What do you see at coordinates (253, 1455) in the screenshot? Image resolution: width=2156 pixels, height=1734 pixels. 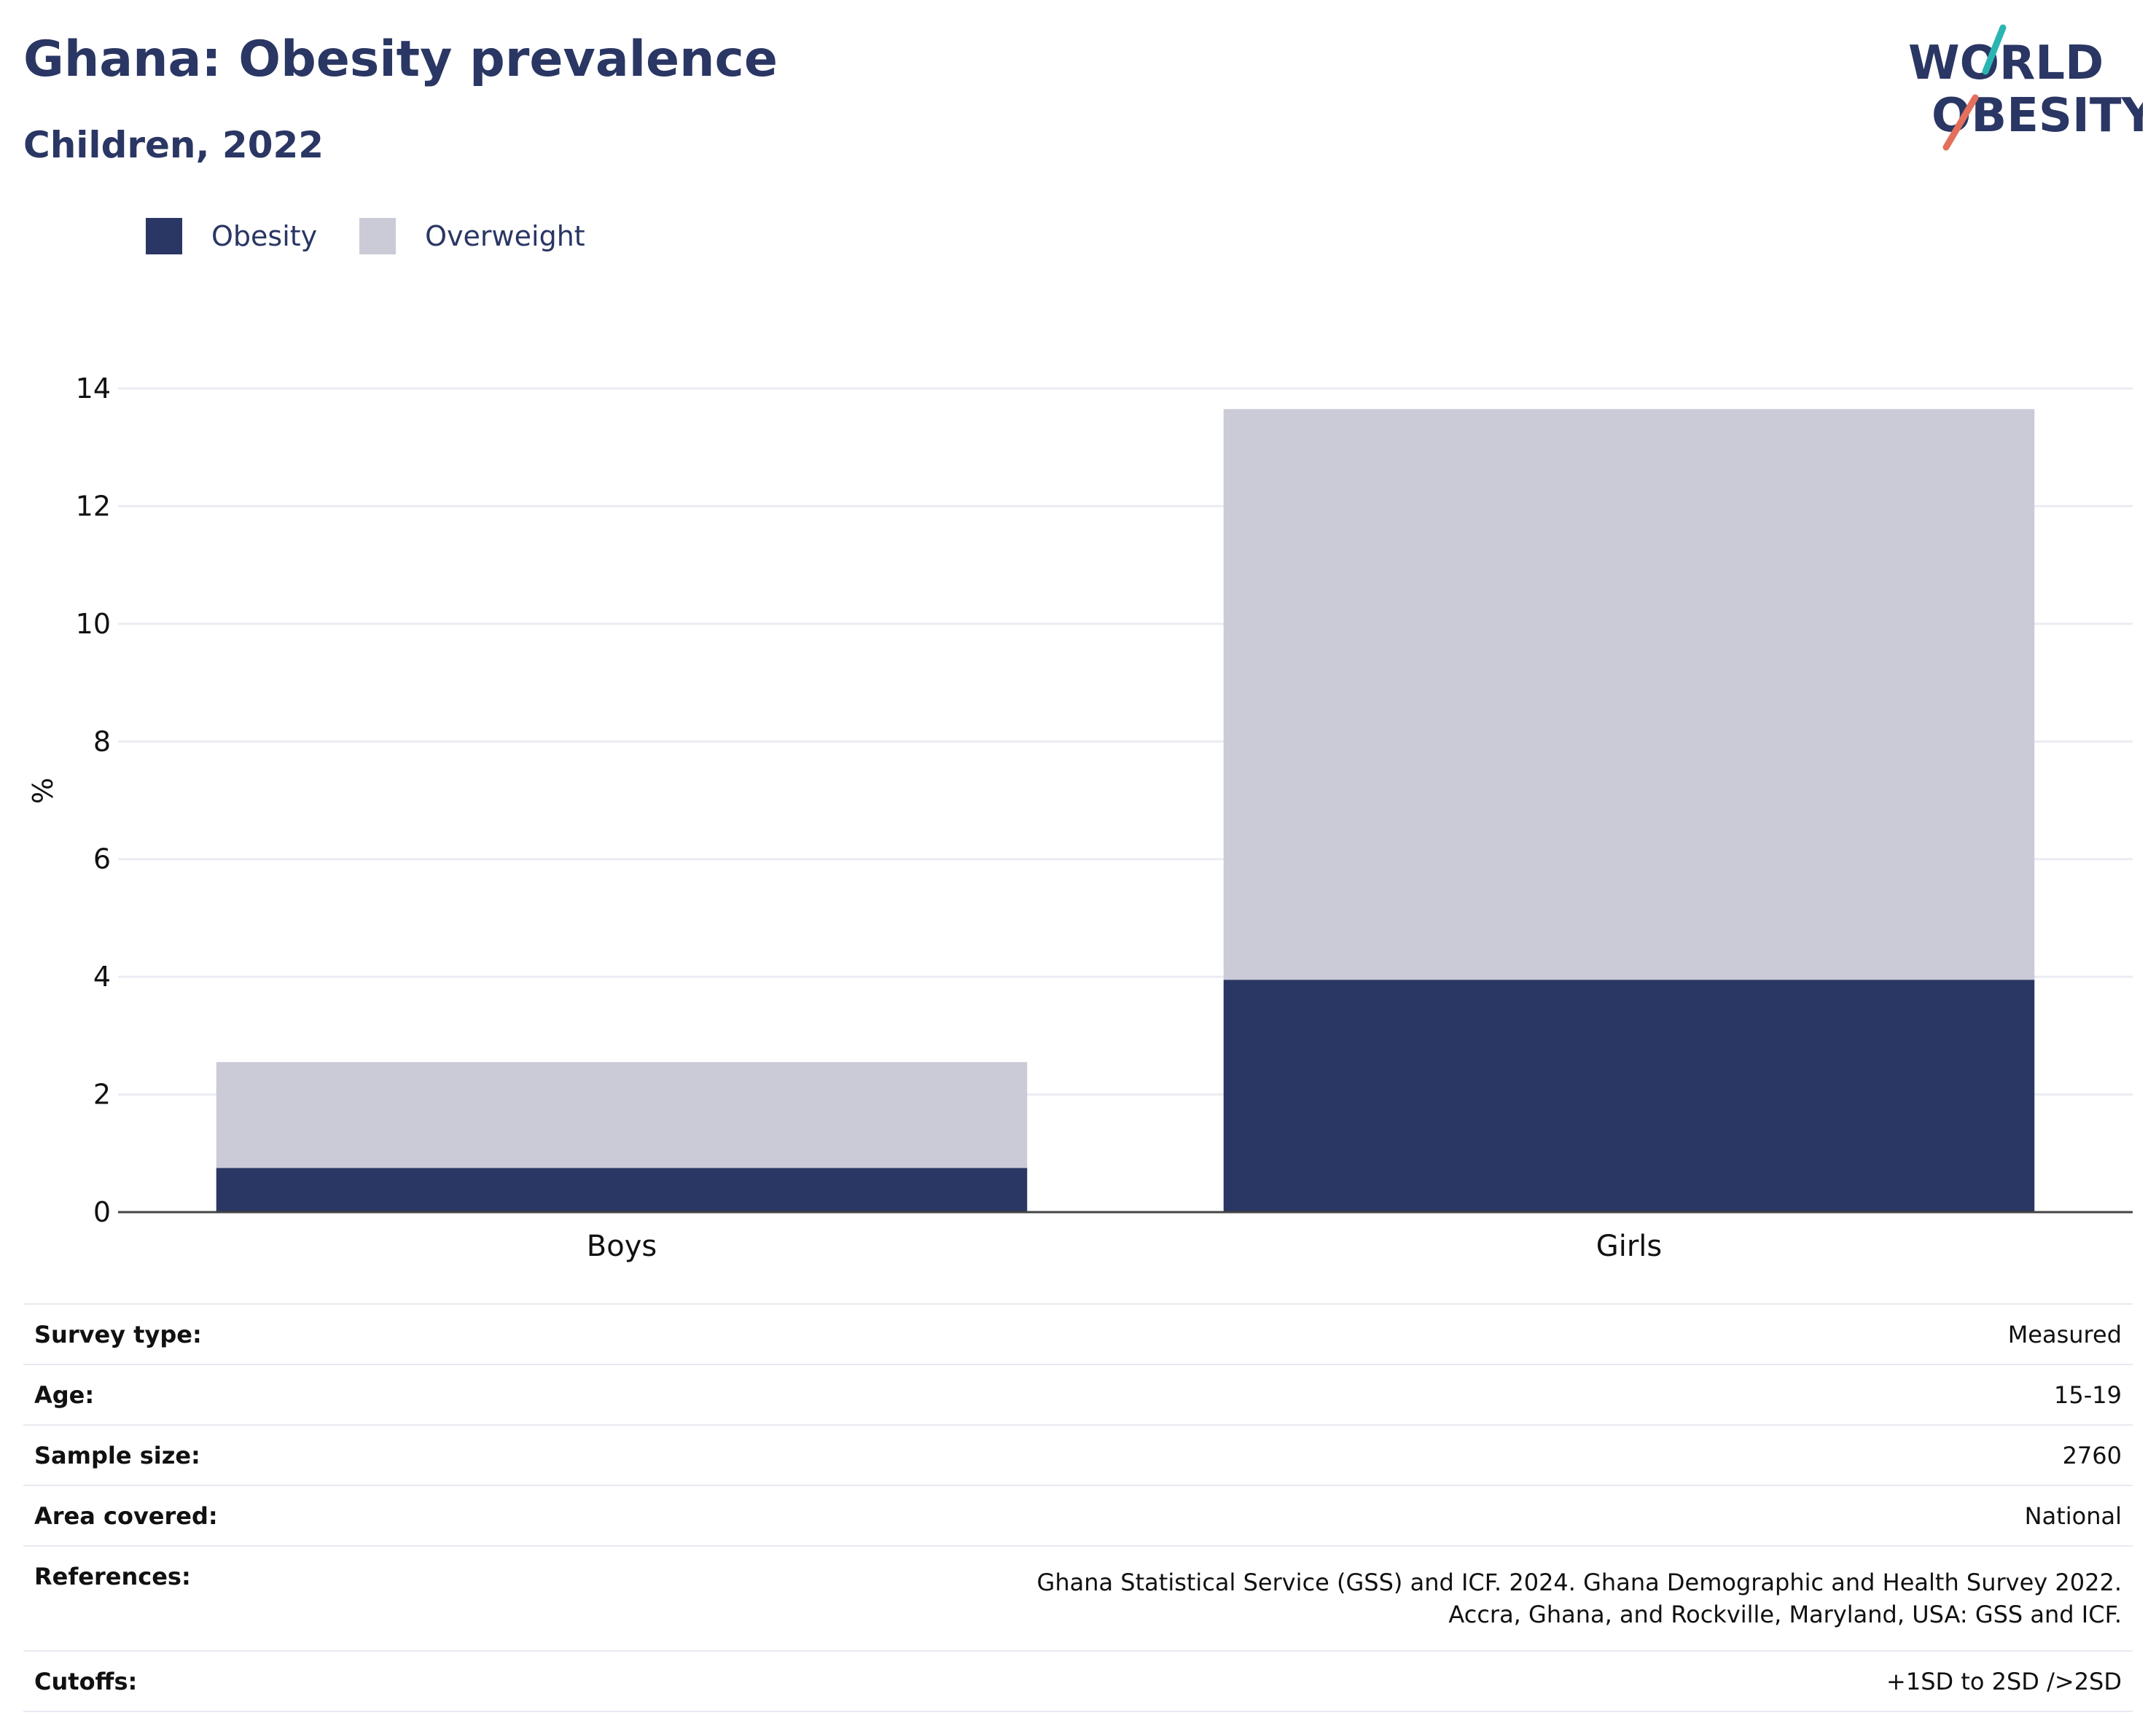 I see `info-label: Sample size:` at bounding box center [253, 1455].